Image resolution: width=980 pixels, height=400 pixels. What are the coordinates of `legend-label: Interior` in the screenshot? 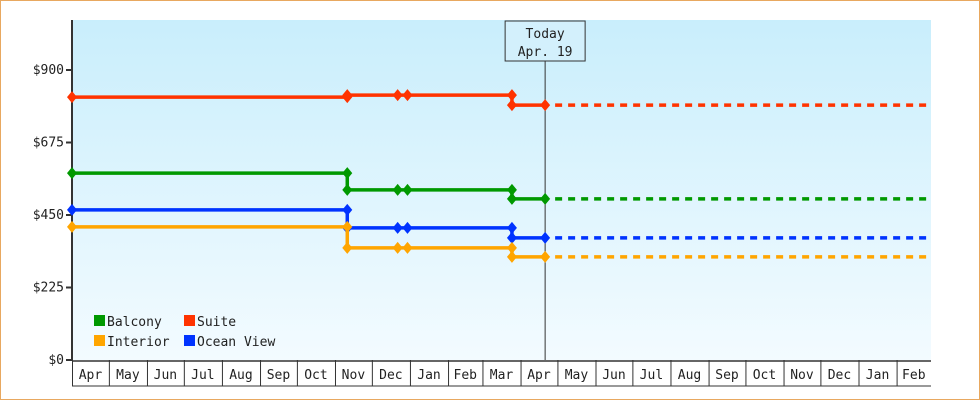 It's located at (138, 342).